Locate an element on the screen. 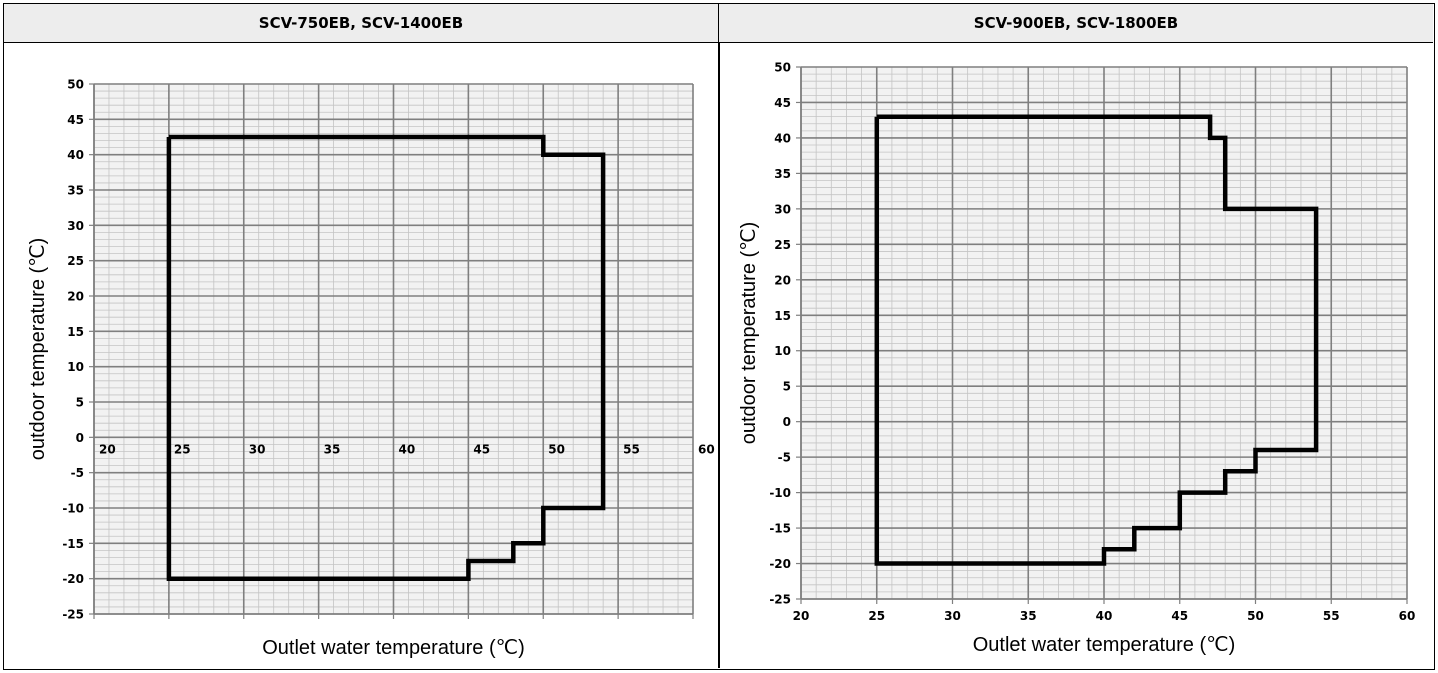 Image resolution: width=1438 pixels, height=673 pixels. panel-divider is located at coordinates (719, 336).